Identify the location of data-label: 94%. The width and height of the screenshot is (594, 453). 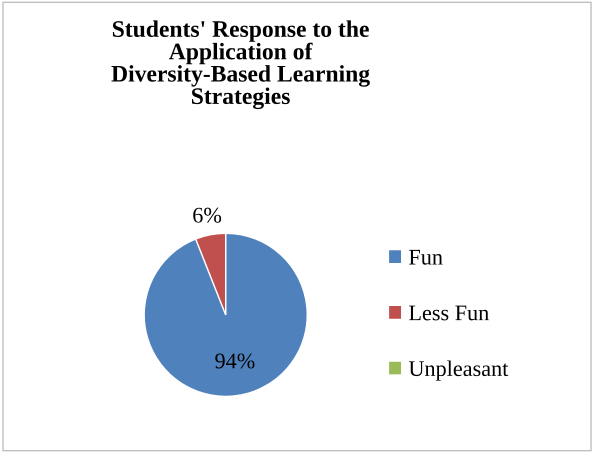
(234, 361).